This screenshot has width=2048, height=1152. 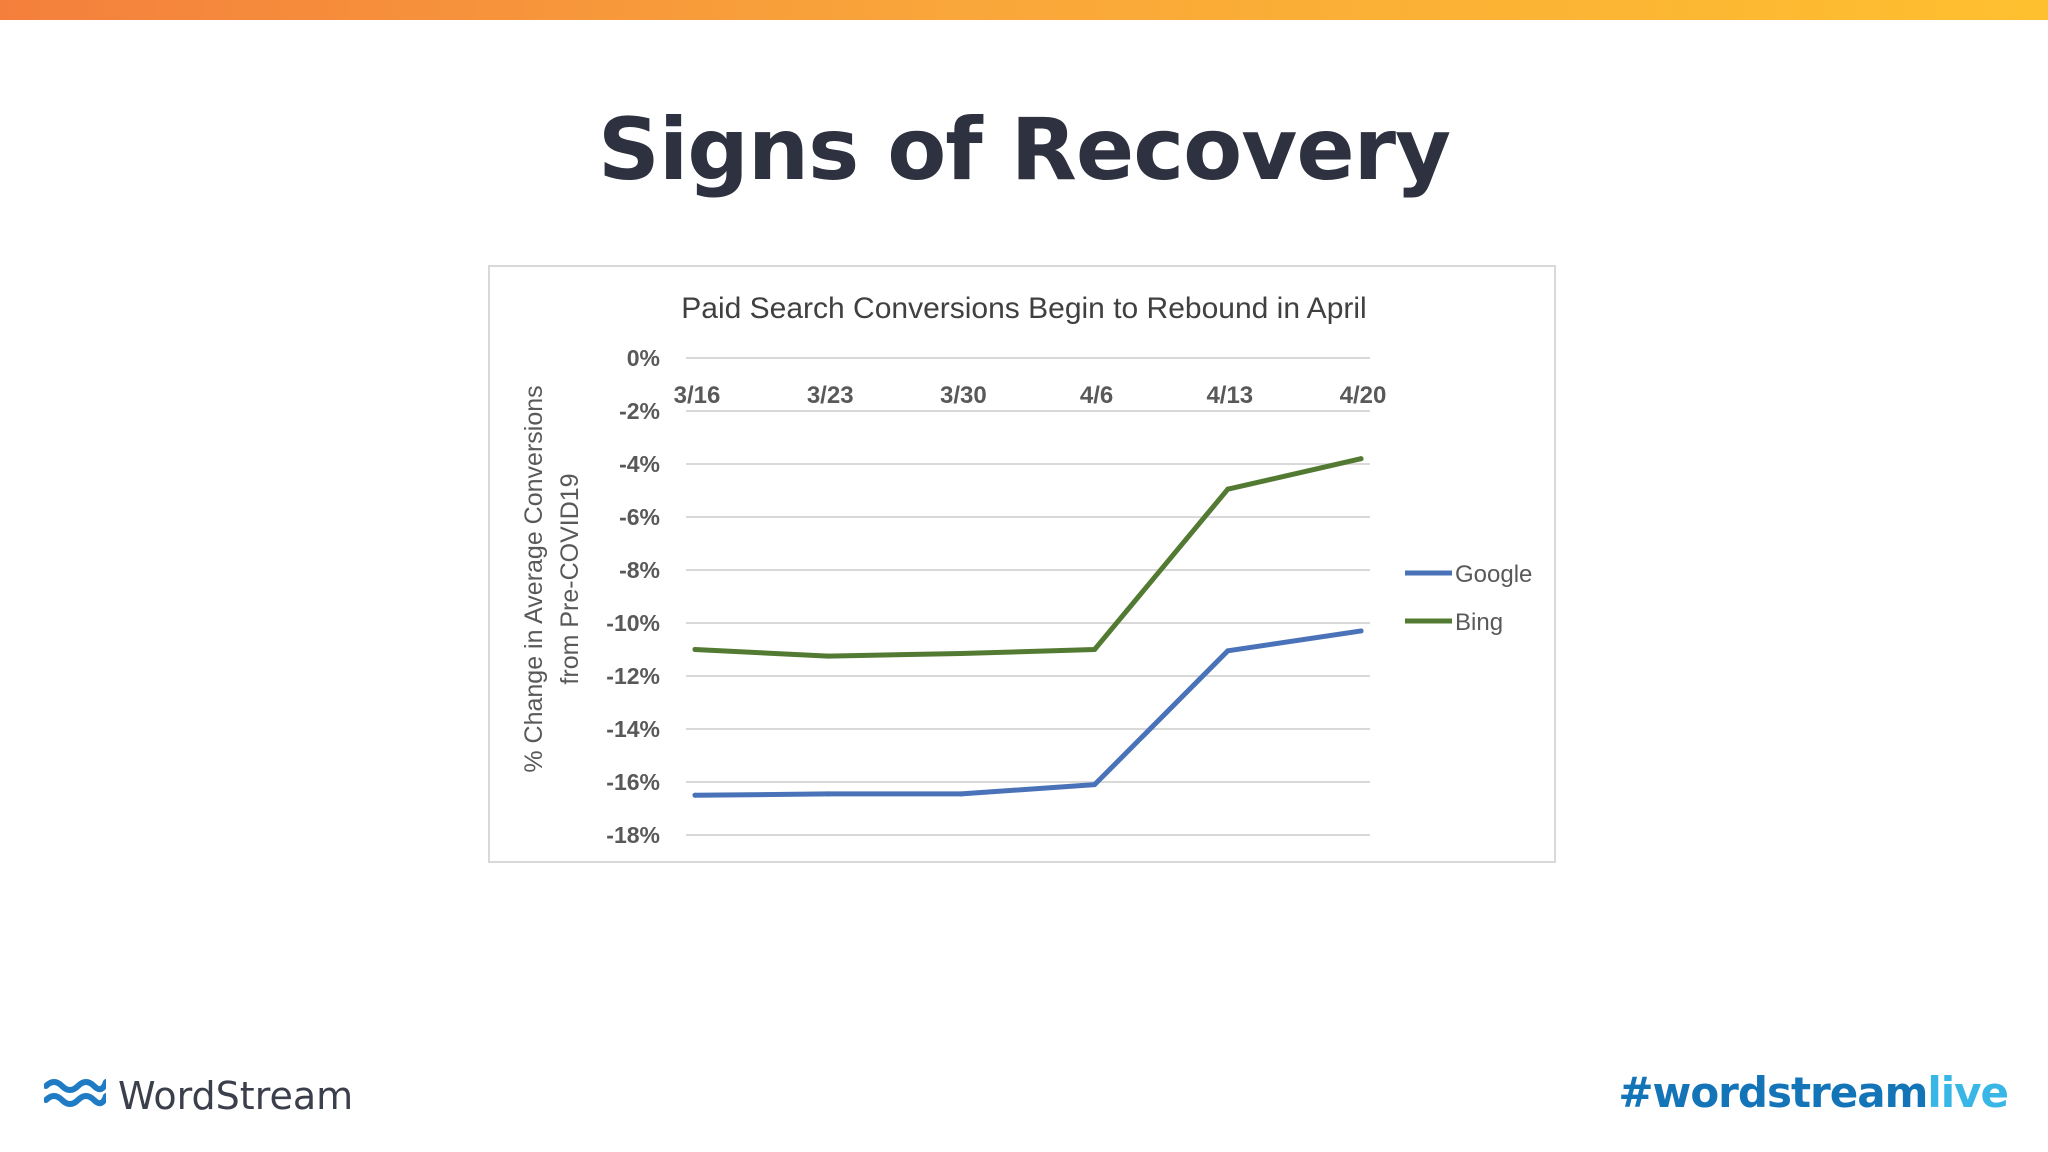 What do you see at coordinates (1028, 713) in the screenshot?
I see `series-line-google` at bounding box center [1028, 713].